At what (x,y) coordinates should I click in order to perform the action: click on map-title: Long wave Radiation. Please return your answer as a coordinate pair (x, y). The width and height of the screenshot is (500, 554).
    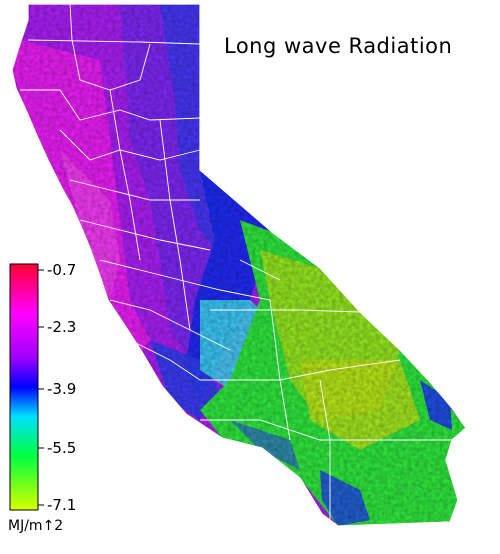
    Looking at the image, I should click on (338, 46).